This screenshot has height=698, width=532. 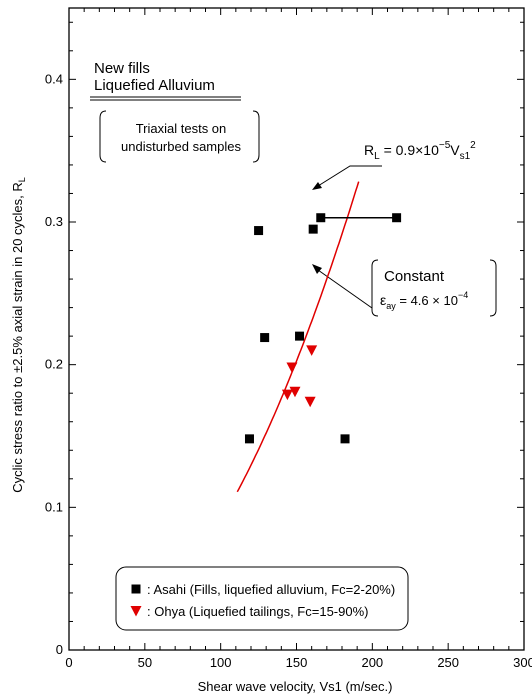 What do you see at coordinates (54, 506) in the screenshot?
I see `y-tick-label: 0.1` at bounding box center [54, 506].